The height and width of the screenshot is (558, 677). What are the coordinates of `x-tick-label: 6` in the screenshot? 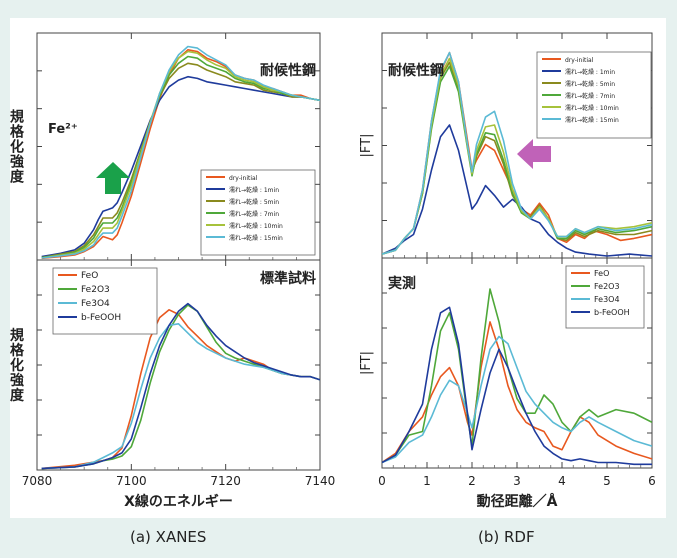 It's located at (652, 481).